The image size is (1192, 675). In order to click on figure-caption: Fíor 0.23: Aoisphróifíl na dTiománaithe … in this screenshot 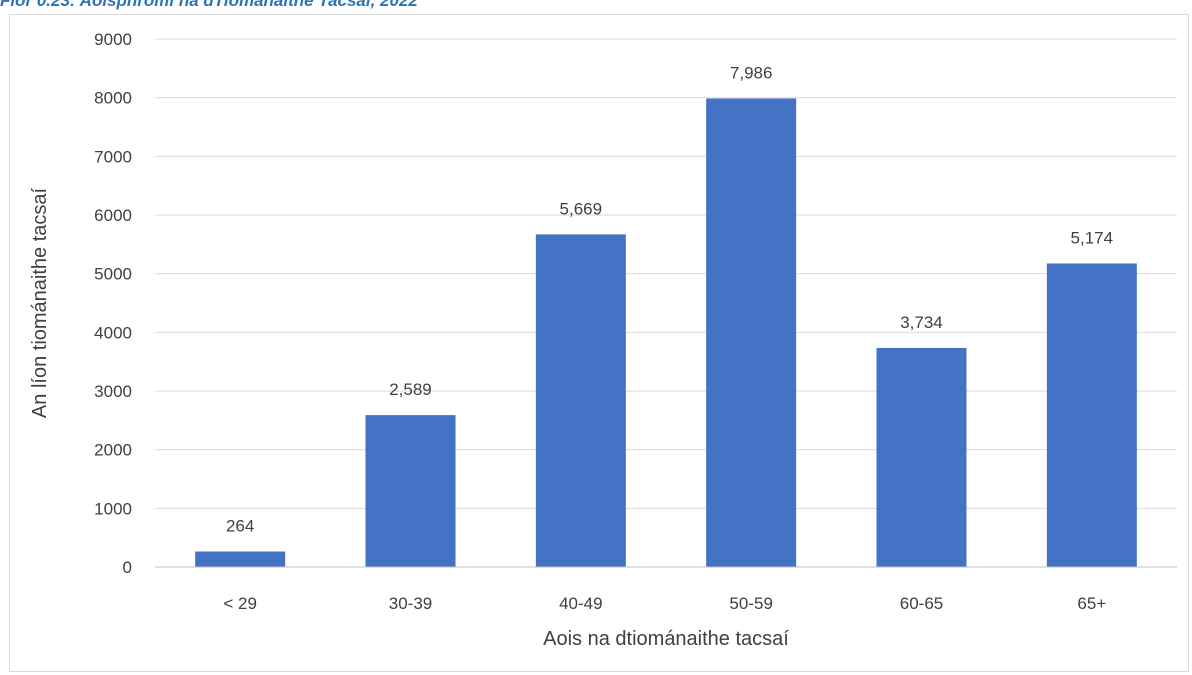, I will do `click(209, 5)`.